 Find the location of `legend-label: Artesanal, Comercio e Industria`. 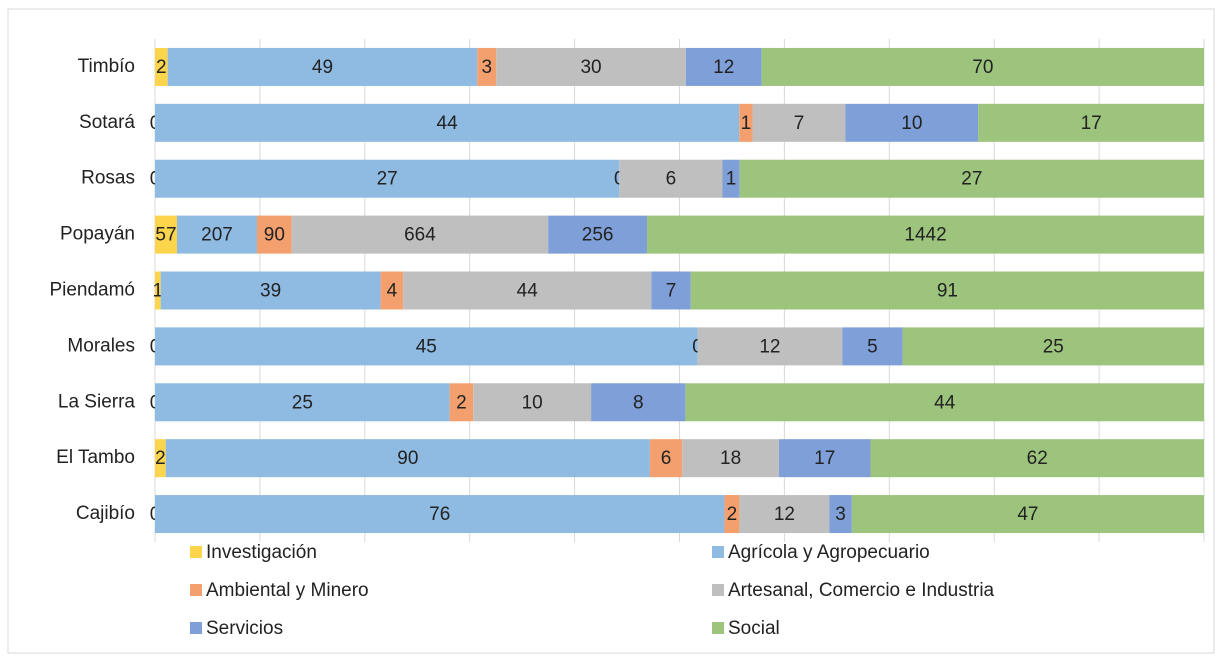

legend-label: Artesanal, Comercio e Industria is located at coordinates (861, 590).